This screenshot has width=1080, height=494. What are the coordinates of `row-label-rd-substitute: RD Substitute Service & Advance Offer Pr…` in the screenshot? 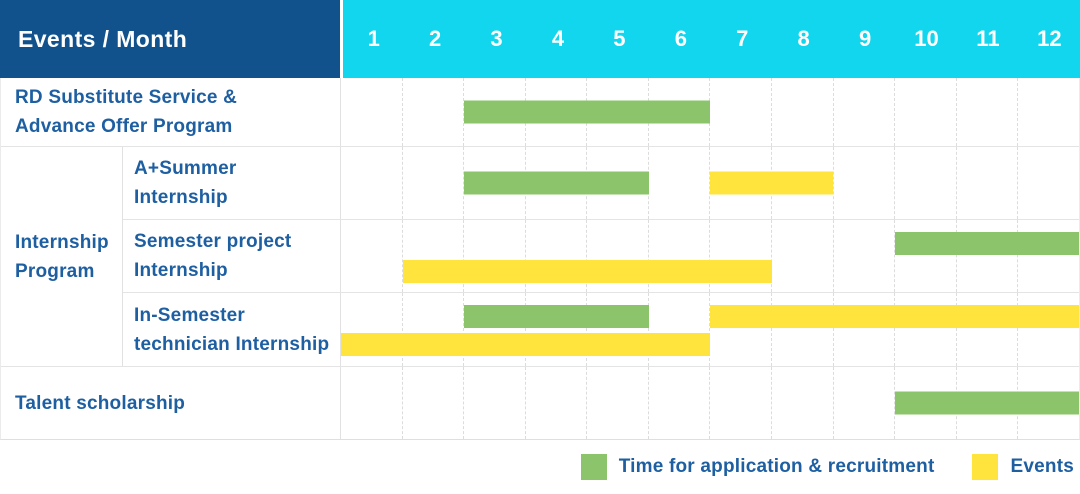 It's located at (171, 112).